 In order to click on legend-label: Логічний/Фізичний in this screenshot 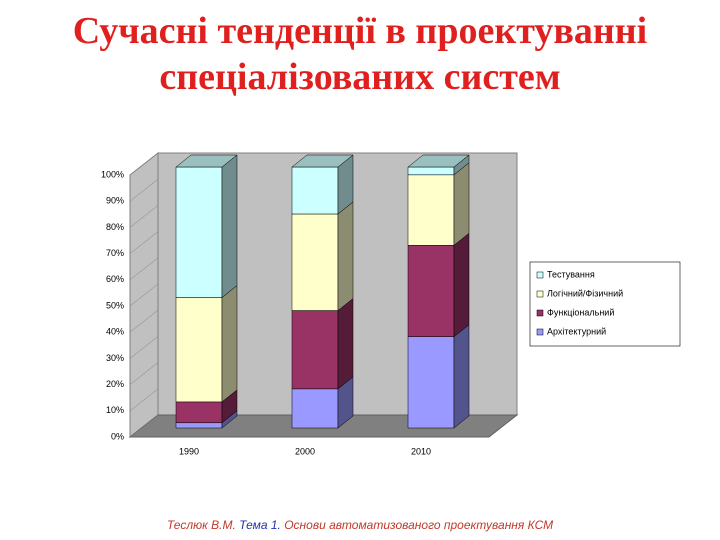, I will do `click(585, 293)`.